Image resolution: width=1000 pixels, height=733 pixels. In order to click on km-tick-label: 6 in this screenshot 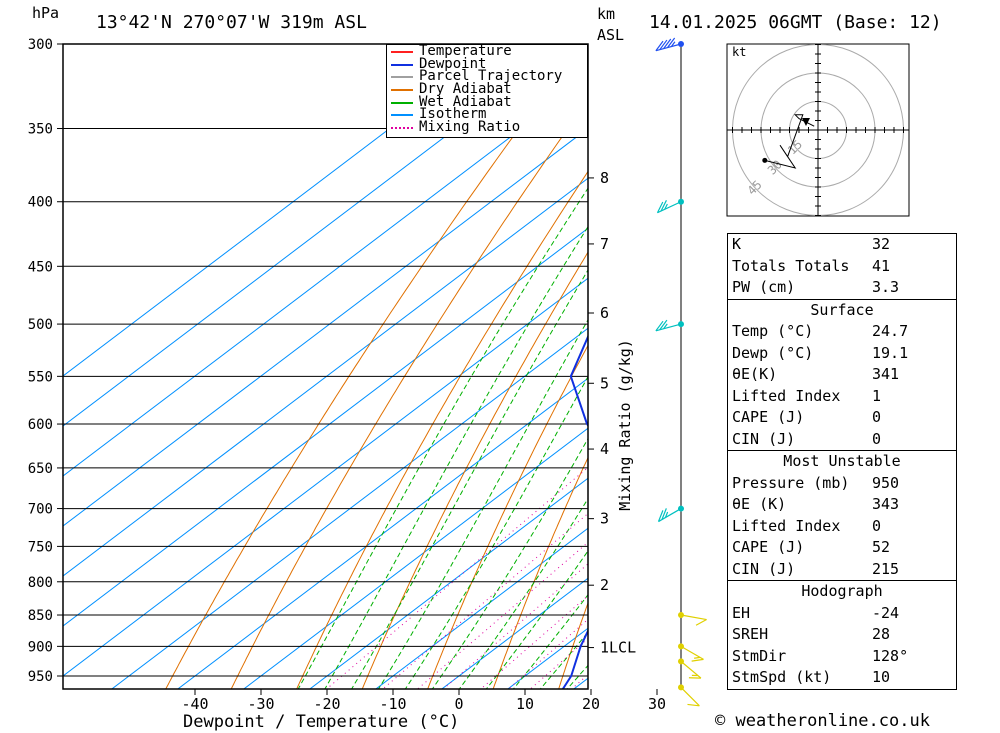, I will do `click(604, 313)`.